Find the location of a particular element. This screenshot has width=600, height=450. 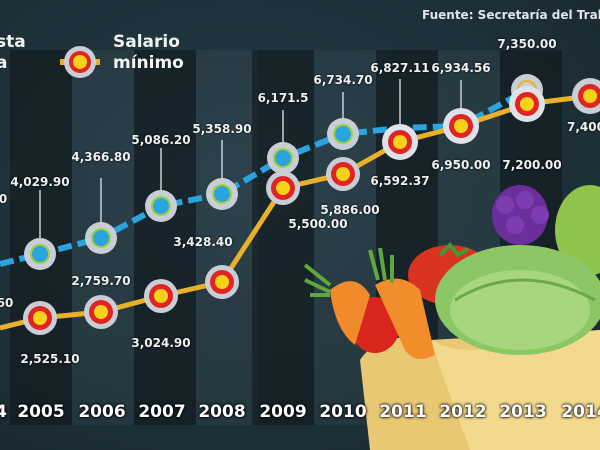

legend-canasta-line2: a is located at coordinates (4, 63).